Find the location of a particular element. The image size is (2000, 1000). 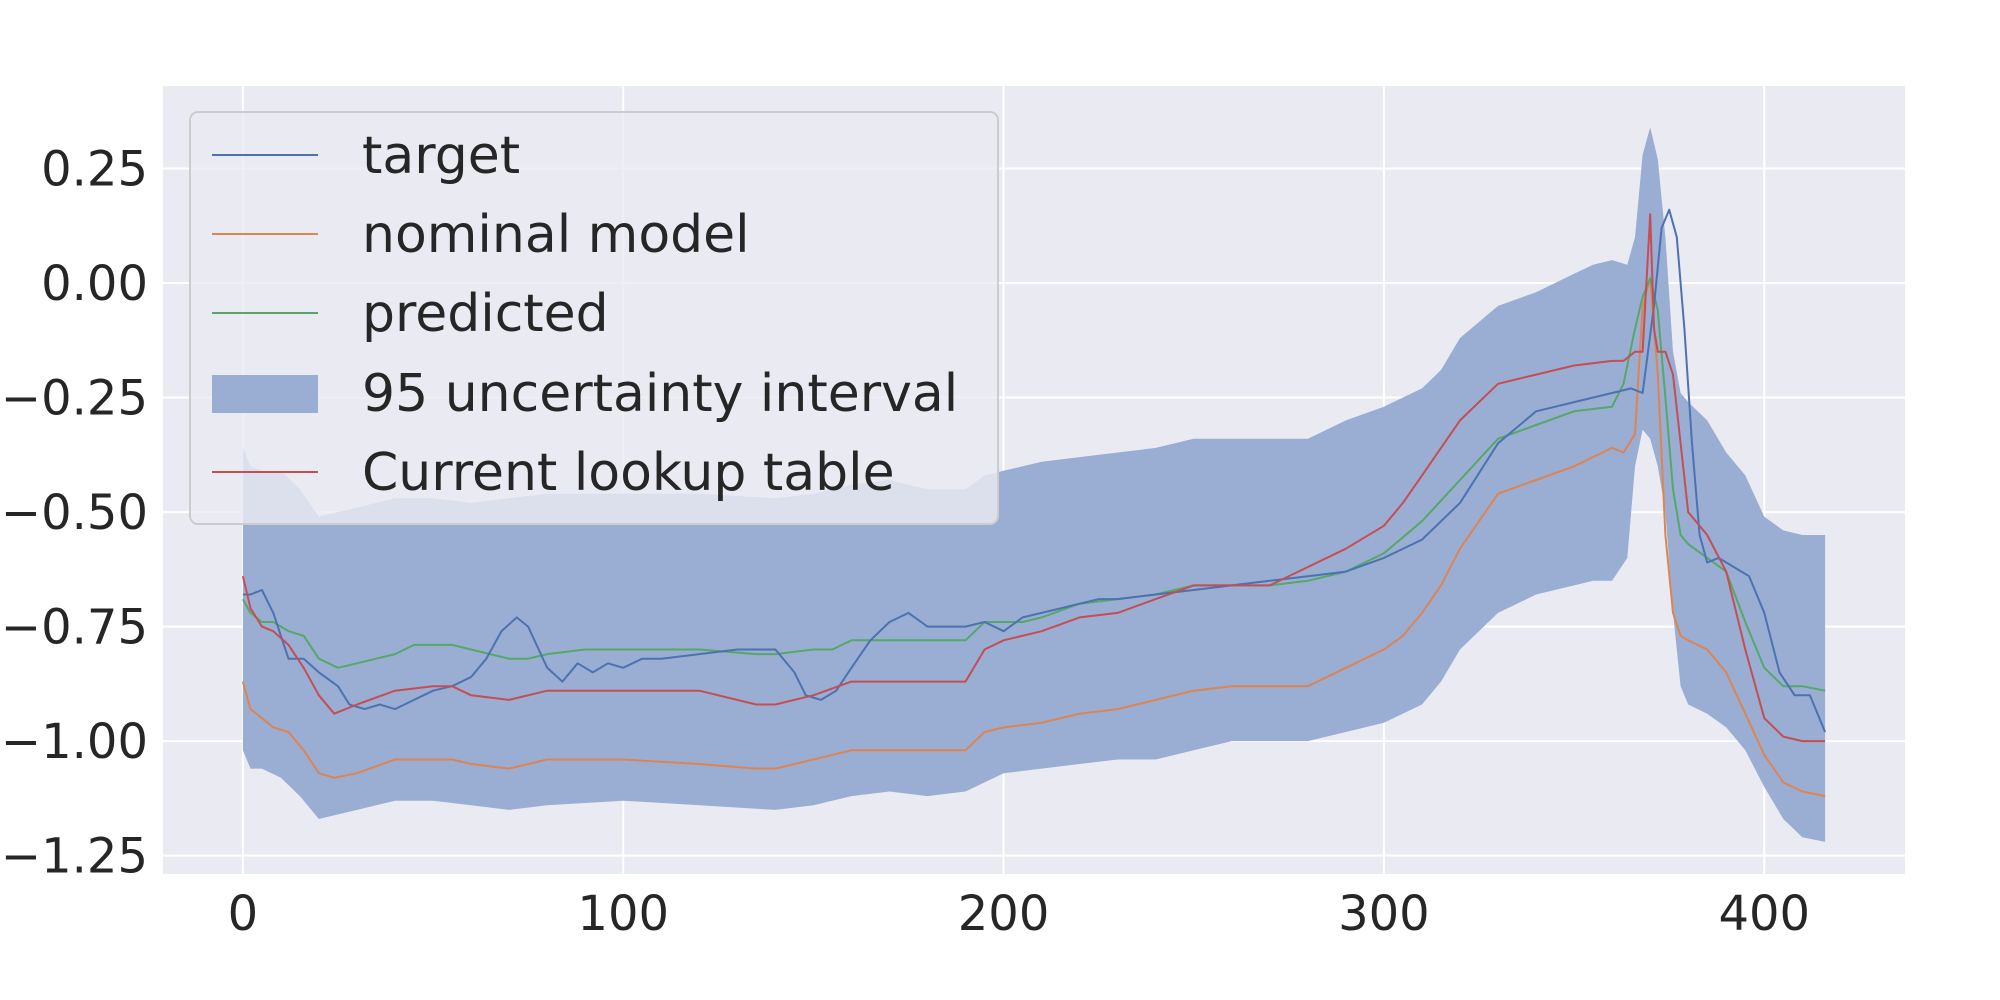

y-tick-label: −0.50 is located at coordinates (74, 513).